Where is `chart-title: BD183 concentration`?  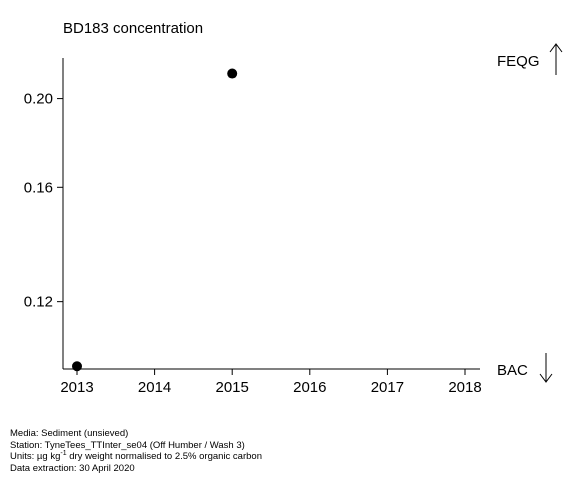
chart-title: BD183 concentration is located at coordinates (133, 28).